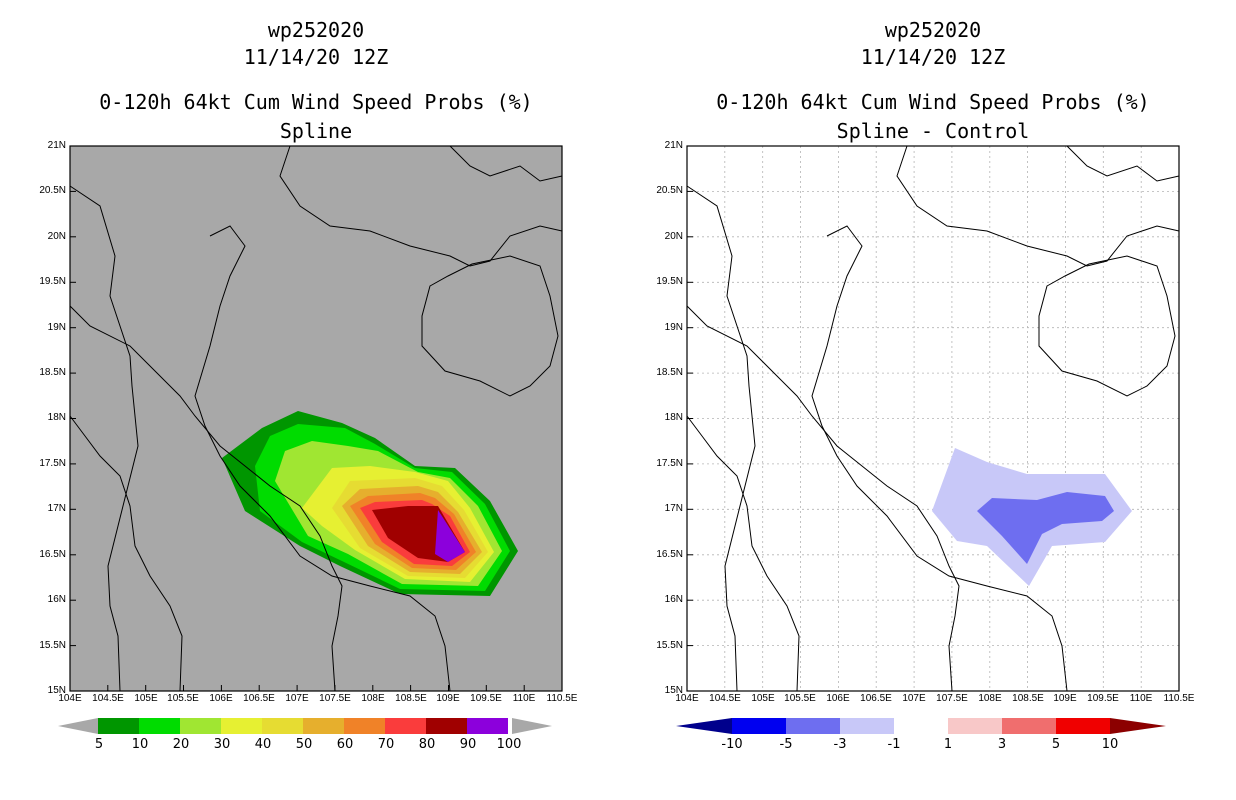  I want to click on left-lat-ticks, so click(73, 396).